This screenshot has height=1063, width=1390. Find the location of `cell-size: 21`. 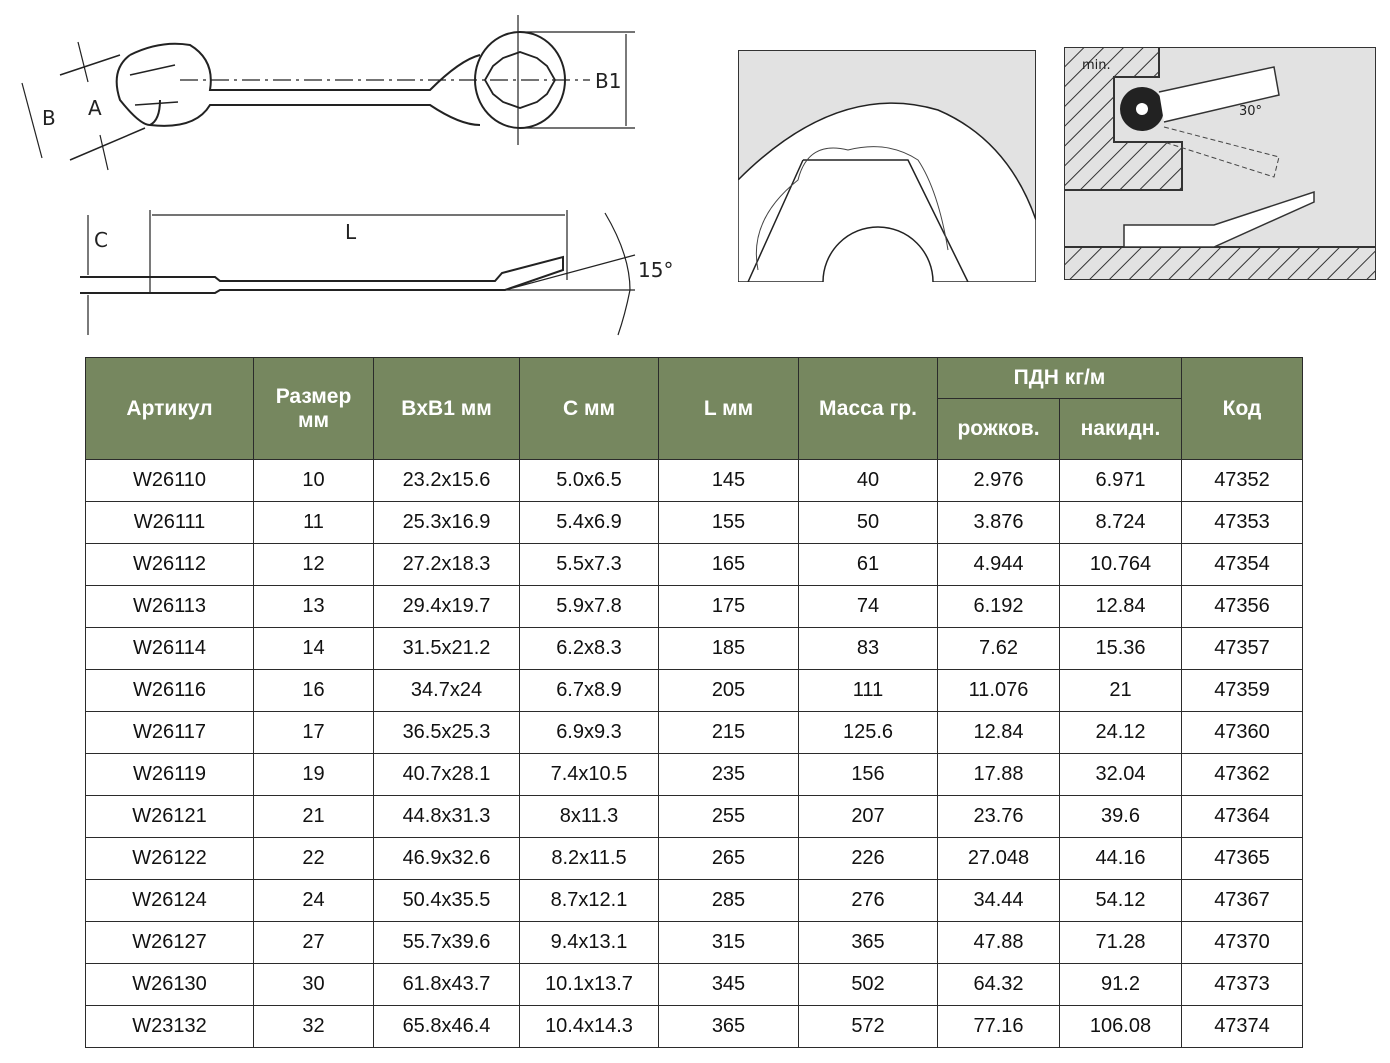

cell-size: 21 is located at coordinates (313, 816).